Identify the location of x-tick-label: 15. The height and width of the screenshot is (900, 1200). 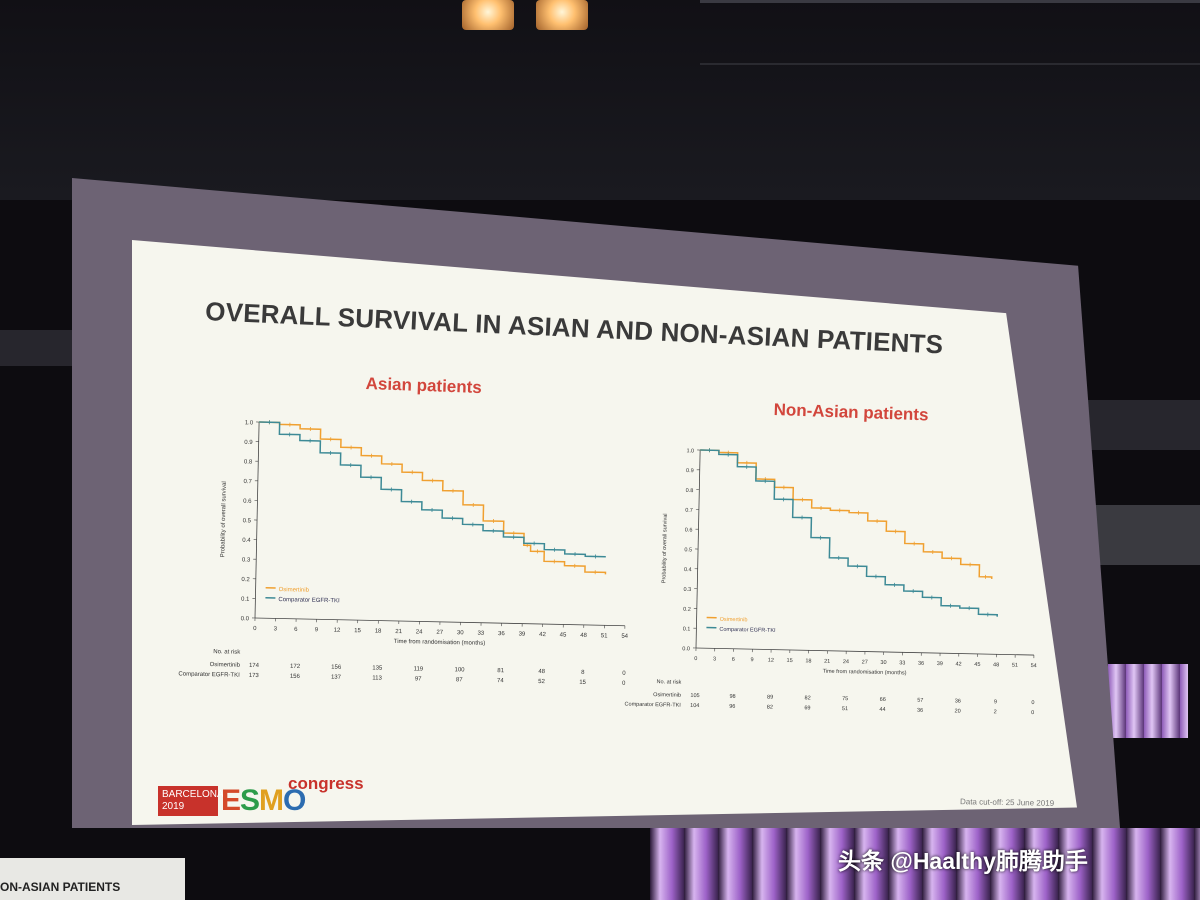
(790, 661).